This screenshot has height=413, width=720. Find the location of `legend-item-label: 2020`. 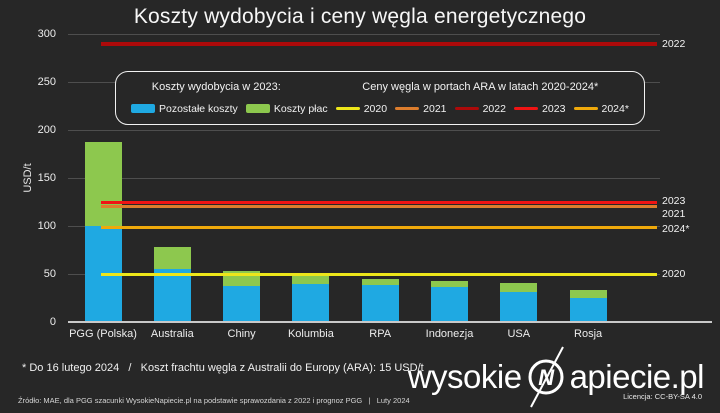

legend-item-label: 2020 is located at coordinates (375, 108).